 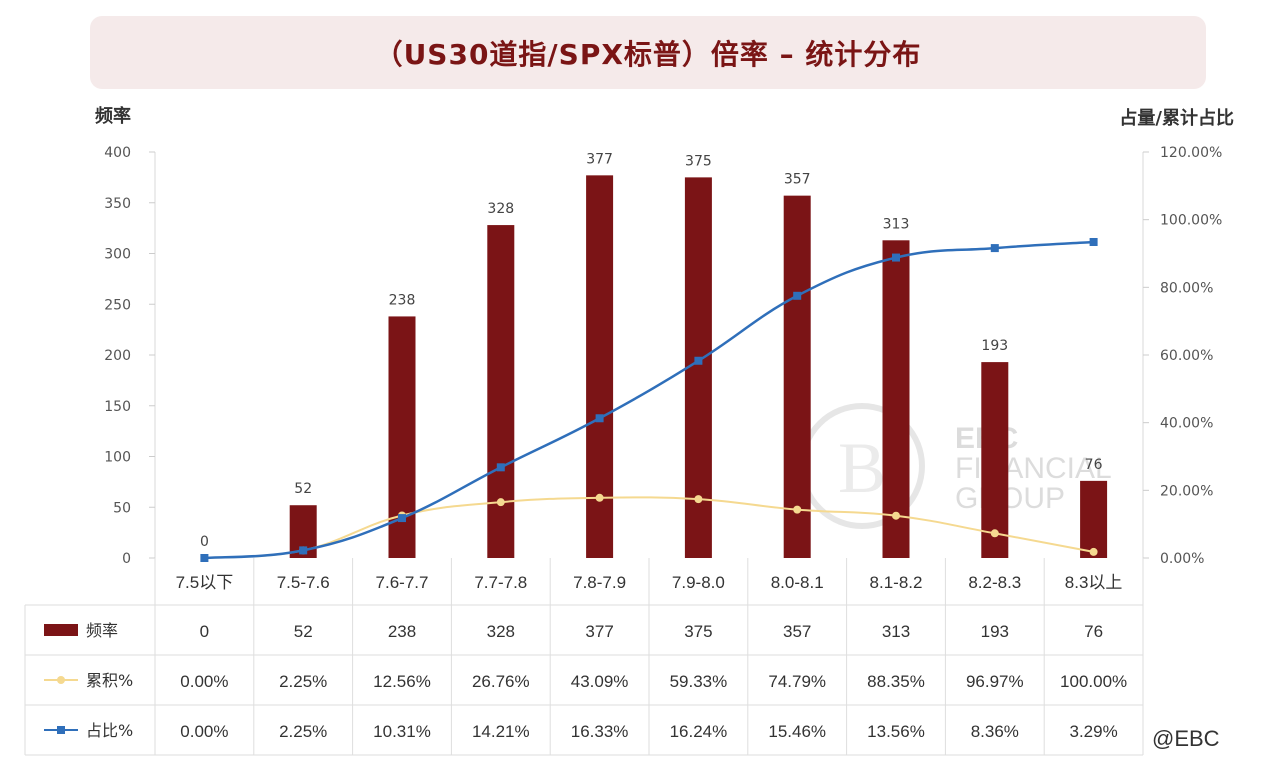 I want to click on table-cell: 26.76%, so click(x=501, y=681).